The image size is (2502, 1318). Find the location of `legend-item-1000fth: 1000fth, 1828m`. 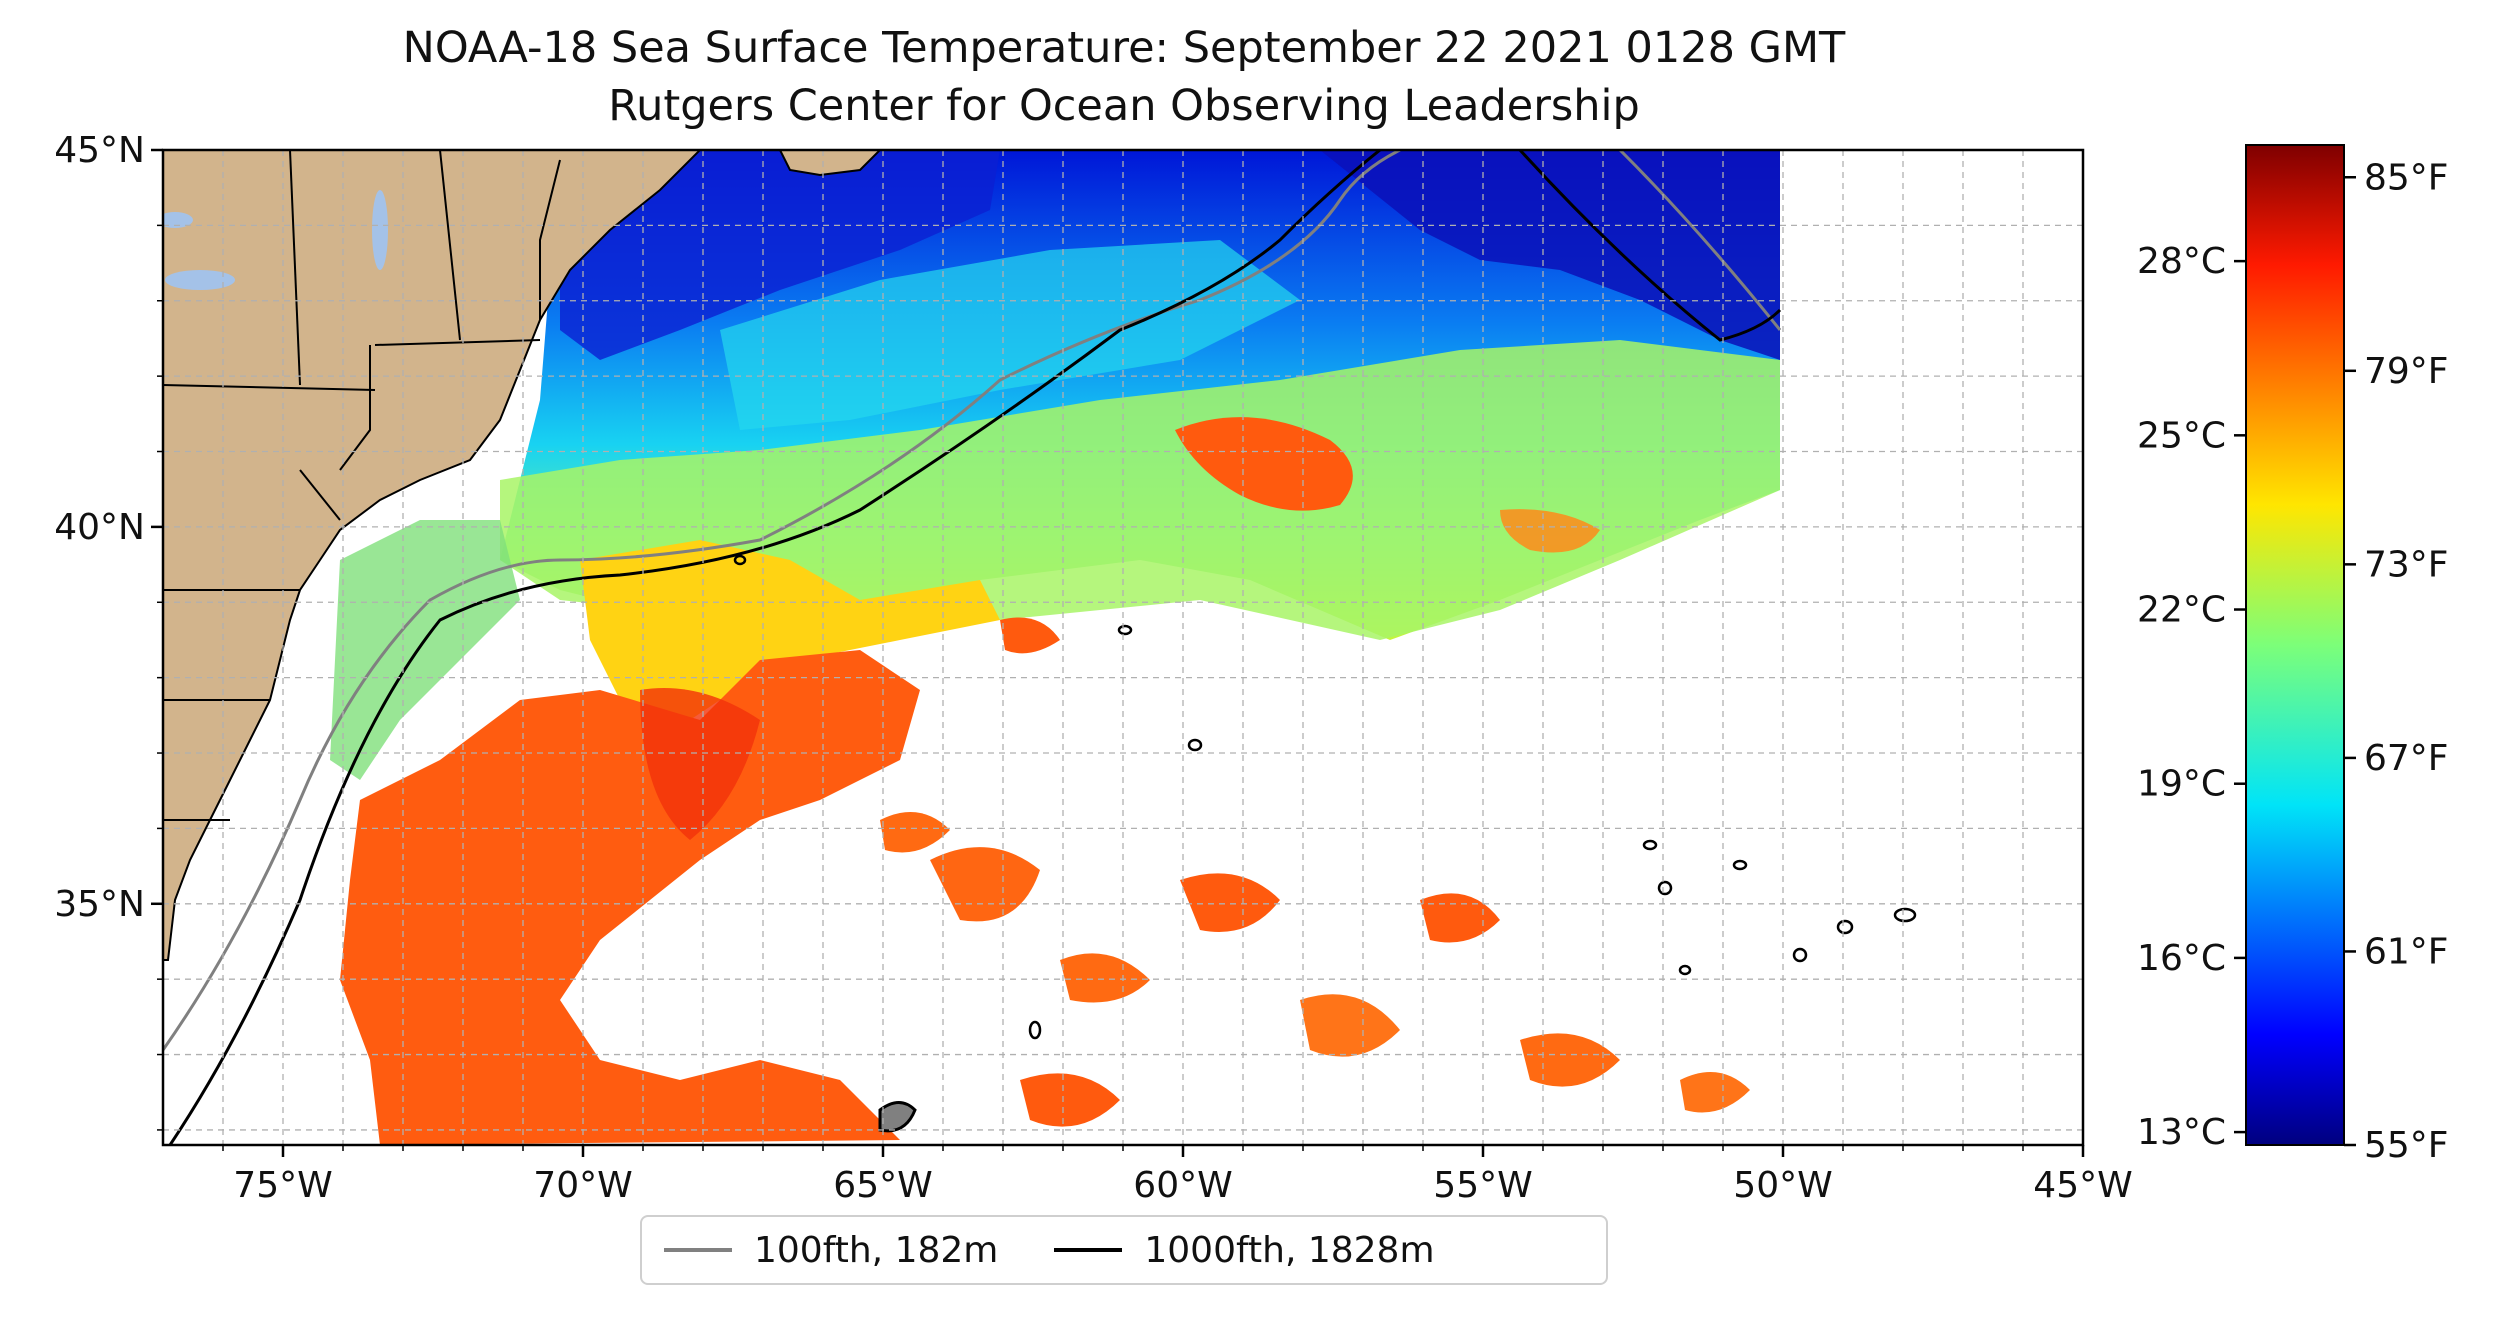

legend-item-1000fth: 1000fth, 1828m is located at coordinates (1244, 1250).